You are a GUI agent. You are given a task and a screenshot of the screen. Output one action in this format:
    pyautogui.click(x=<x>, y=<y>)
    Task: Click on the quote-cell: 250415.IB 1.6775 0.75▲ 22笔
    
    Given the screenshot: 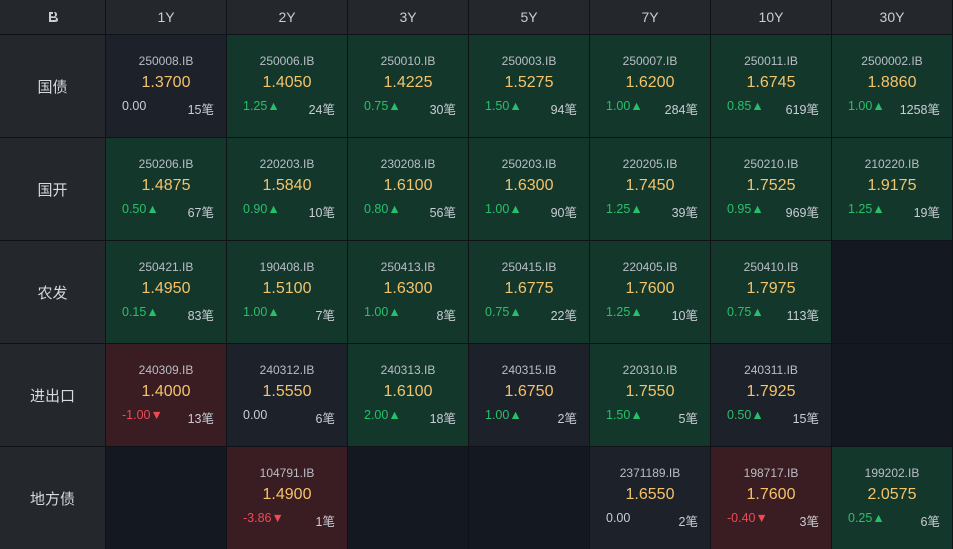 What is the action you would take?
    pyautogui.click(x=529, y=292)
    